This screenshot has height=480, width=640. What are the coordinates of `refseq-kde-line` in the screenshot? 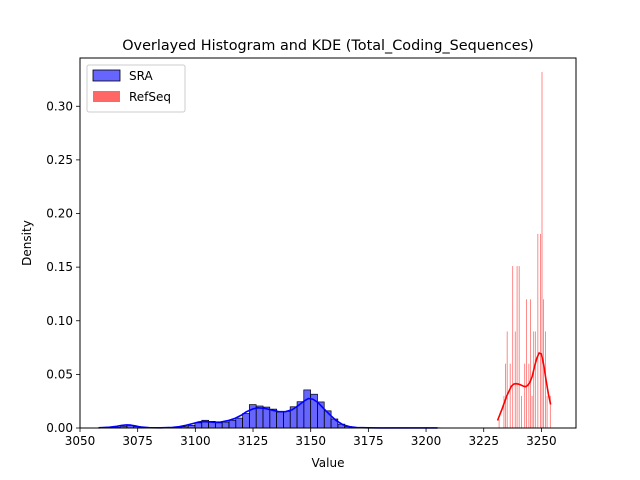 It's located at (524, 386).